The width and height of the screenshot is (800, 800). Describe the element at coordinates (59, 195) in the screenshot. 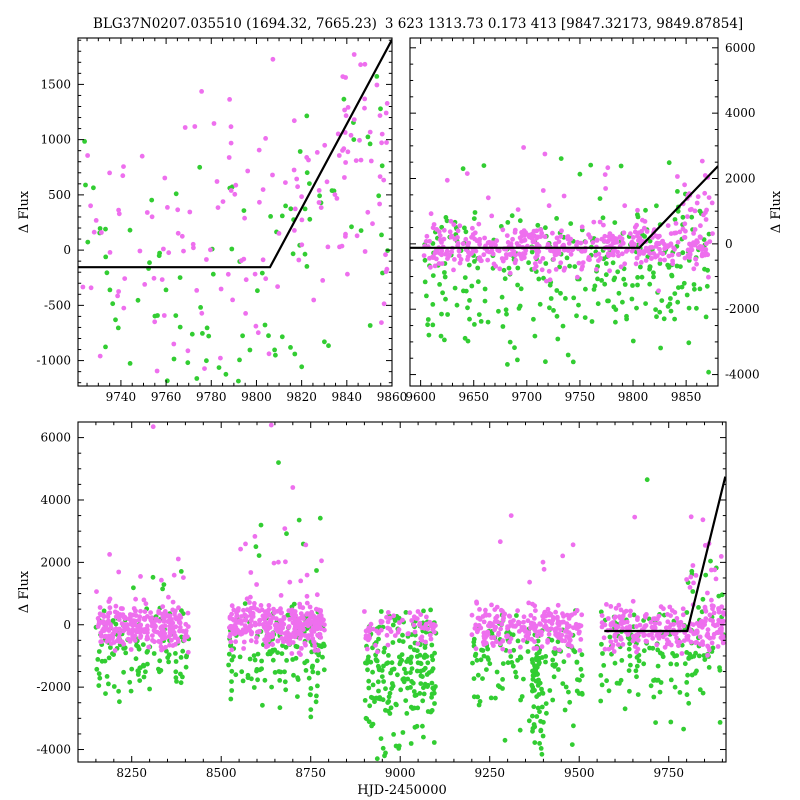

I see `y-tick-label: 500` at that location.